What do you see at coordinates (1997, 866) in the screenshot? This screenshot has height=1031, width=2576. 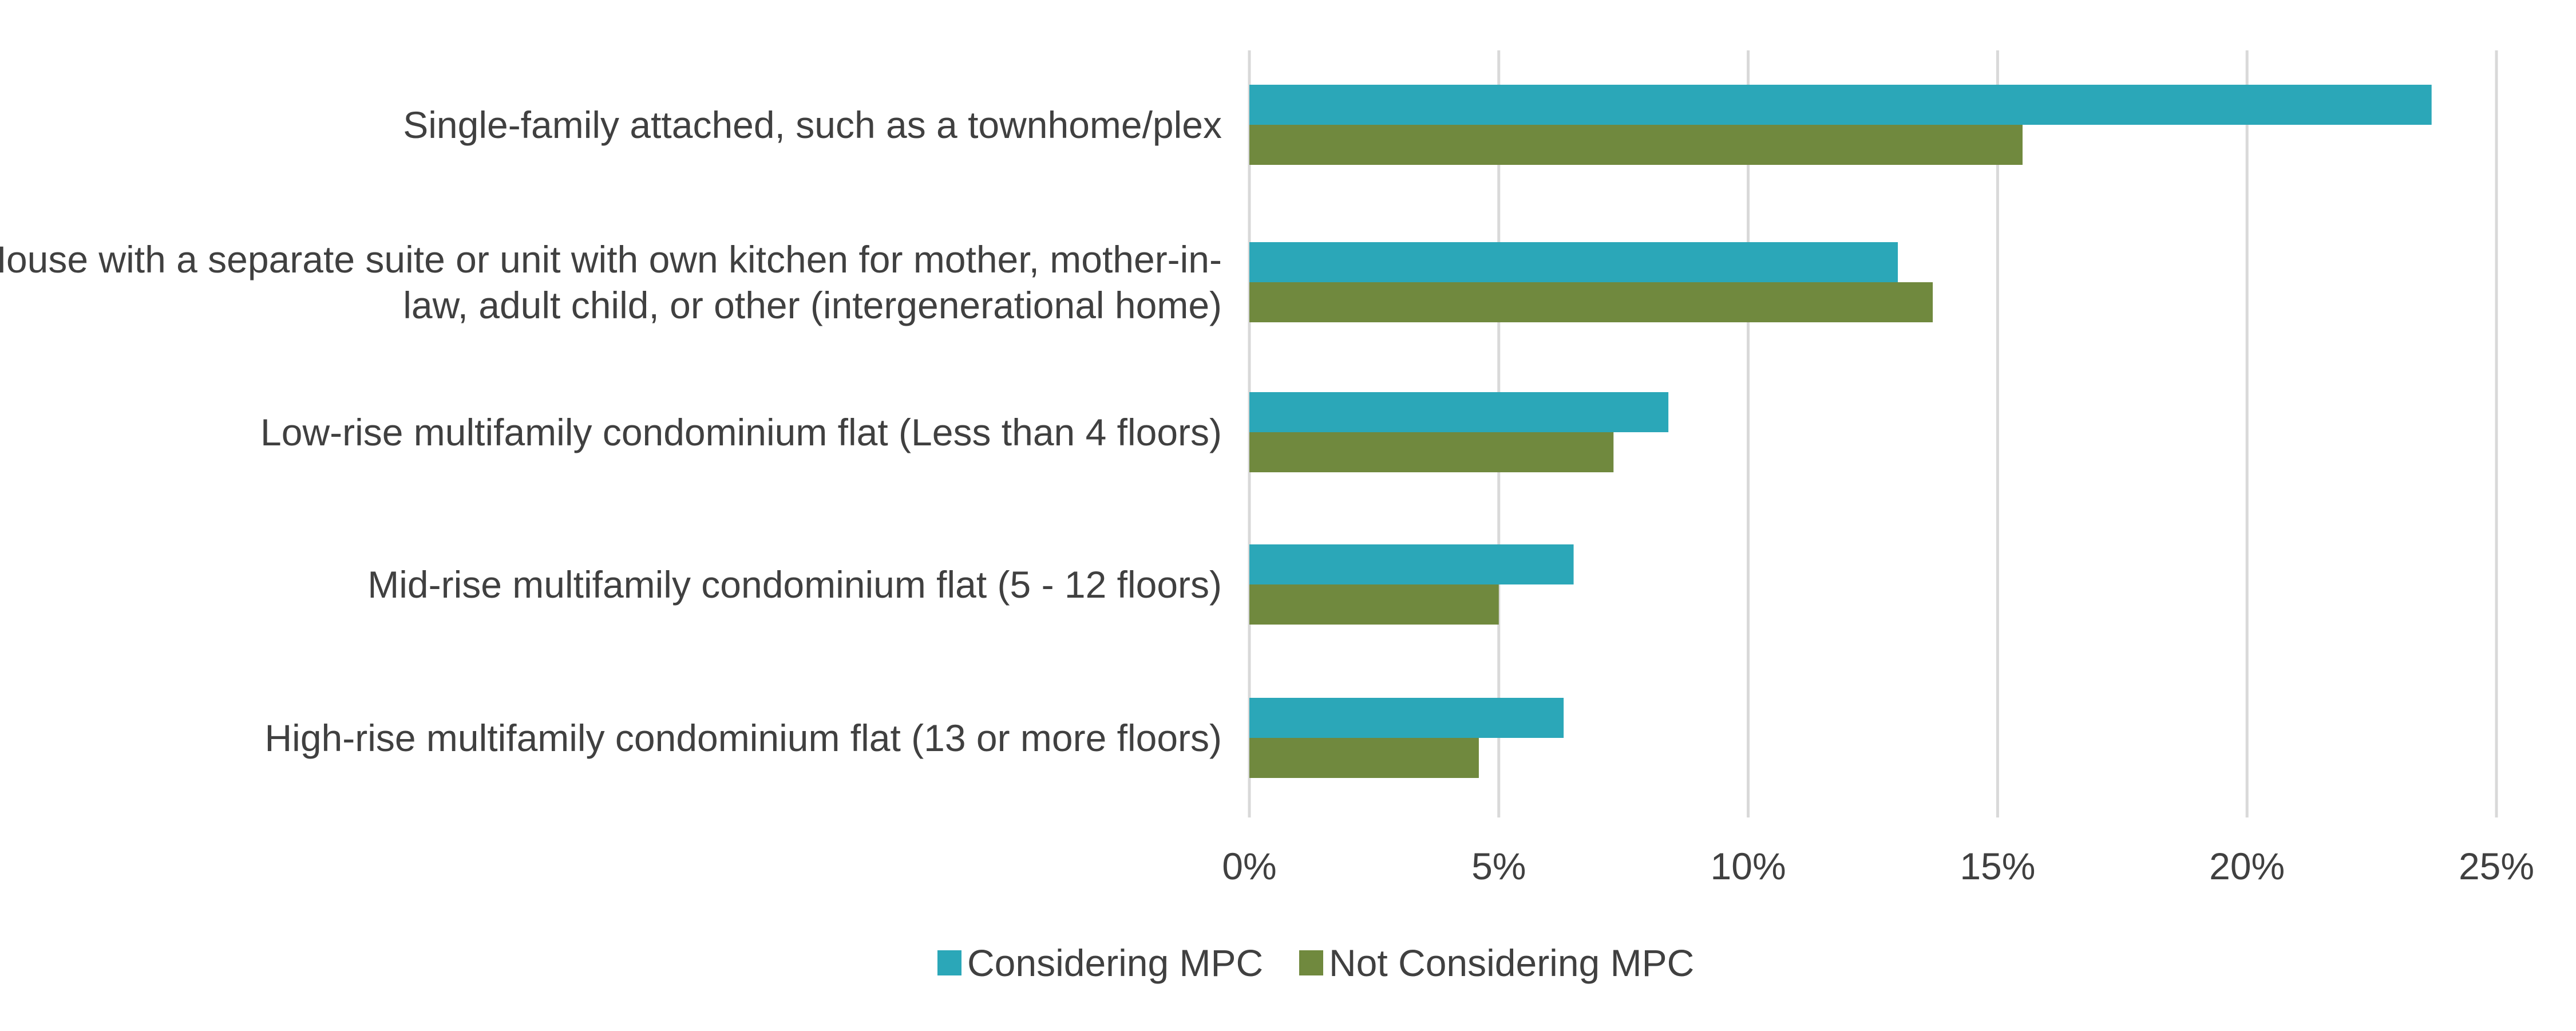 I see `x-tick-label-3: 15%` at bounding box center [1997, 866].